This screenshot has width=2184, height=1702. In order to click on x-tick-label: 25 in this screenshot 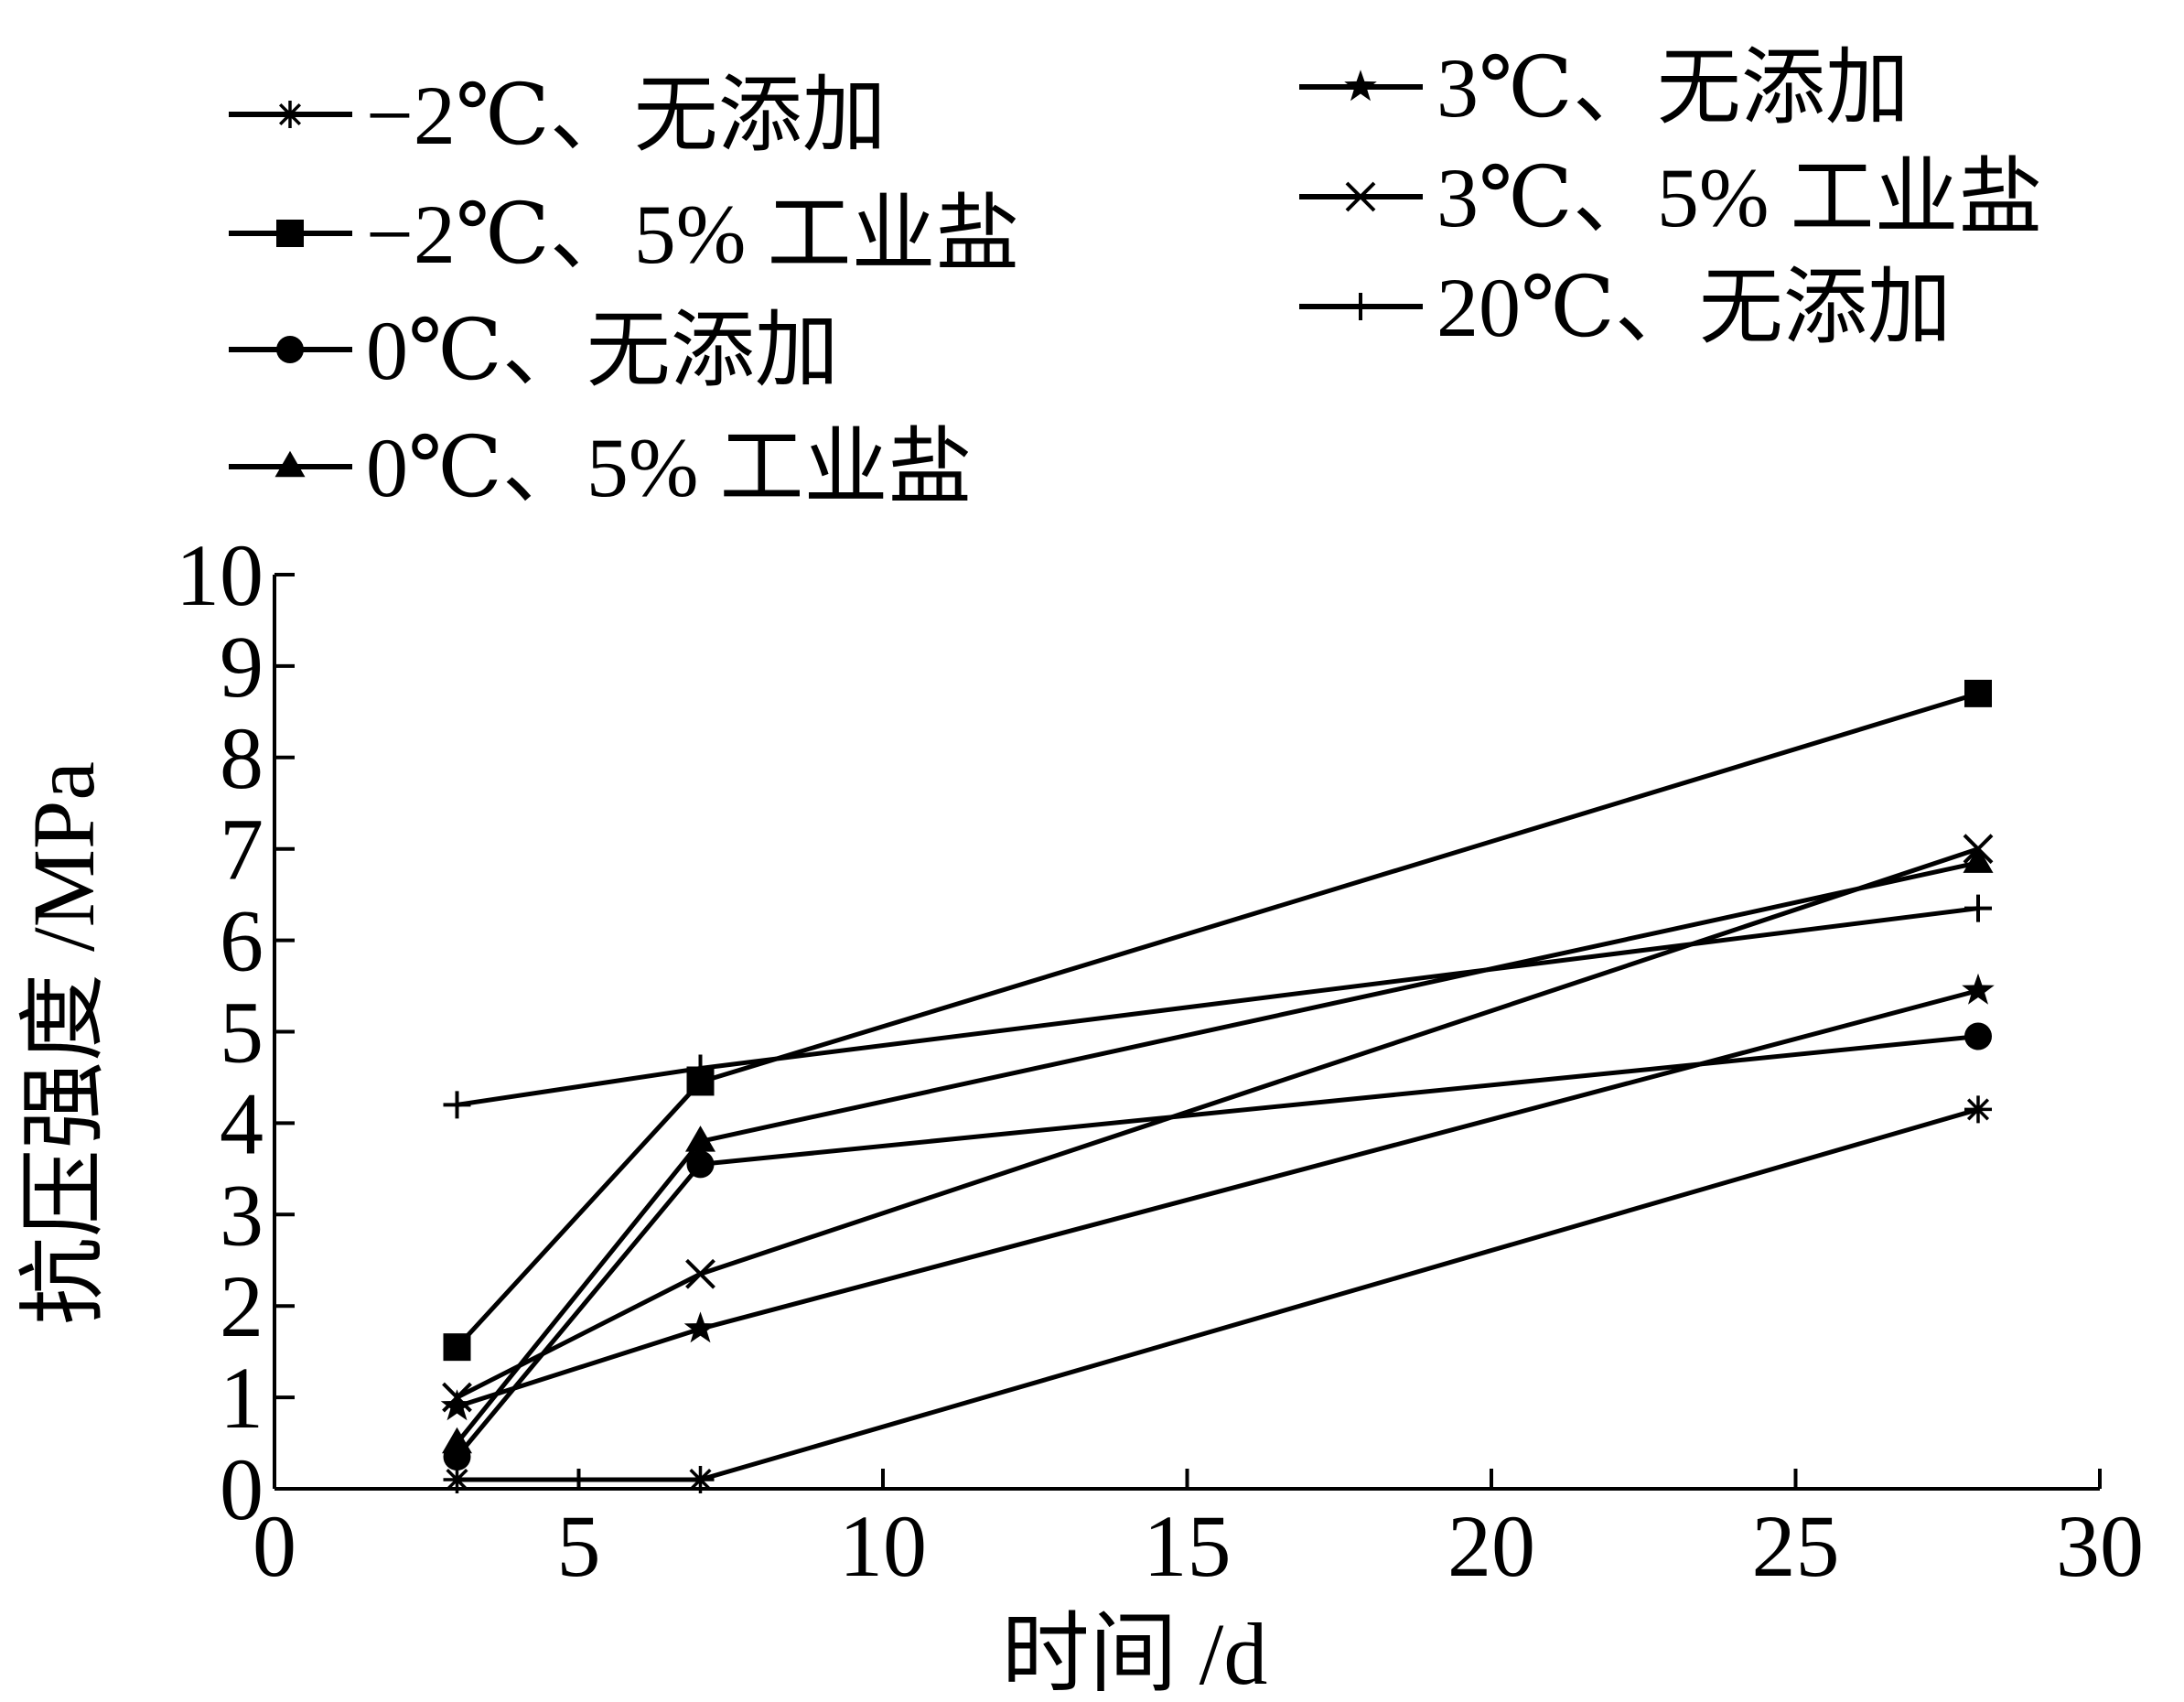, I will do `click(1796, 1546)`.